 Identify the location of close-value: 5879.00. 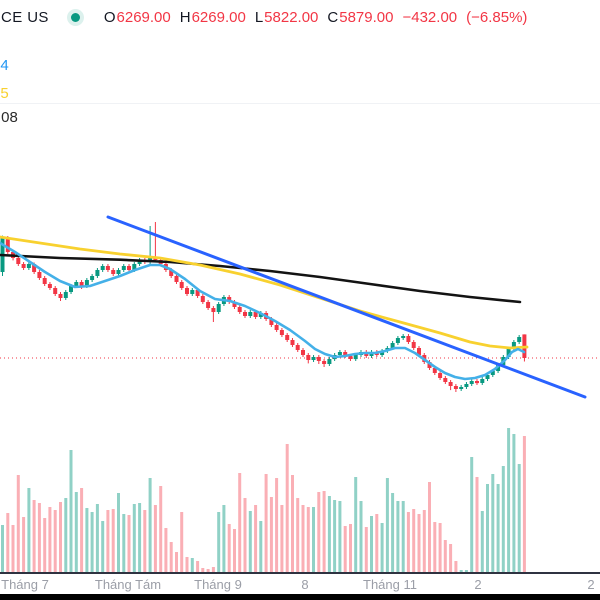
(366, 17).